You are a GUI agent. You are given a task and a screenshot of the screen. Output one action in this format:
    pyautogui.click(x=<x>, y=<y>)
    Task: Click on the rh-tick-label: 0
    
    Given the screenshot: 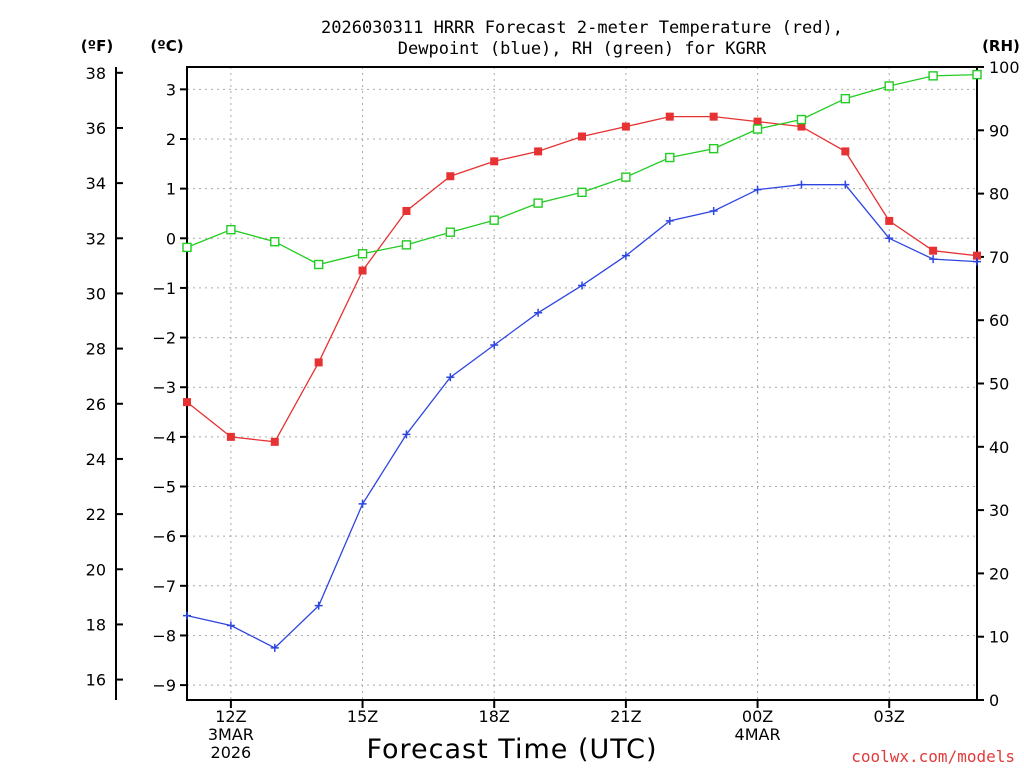 What is the action you would take?
    pyautogui.click(x=994, y=700)
    